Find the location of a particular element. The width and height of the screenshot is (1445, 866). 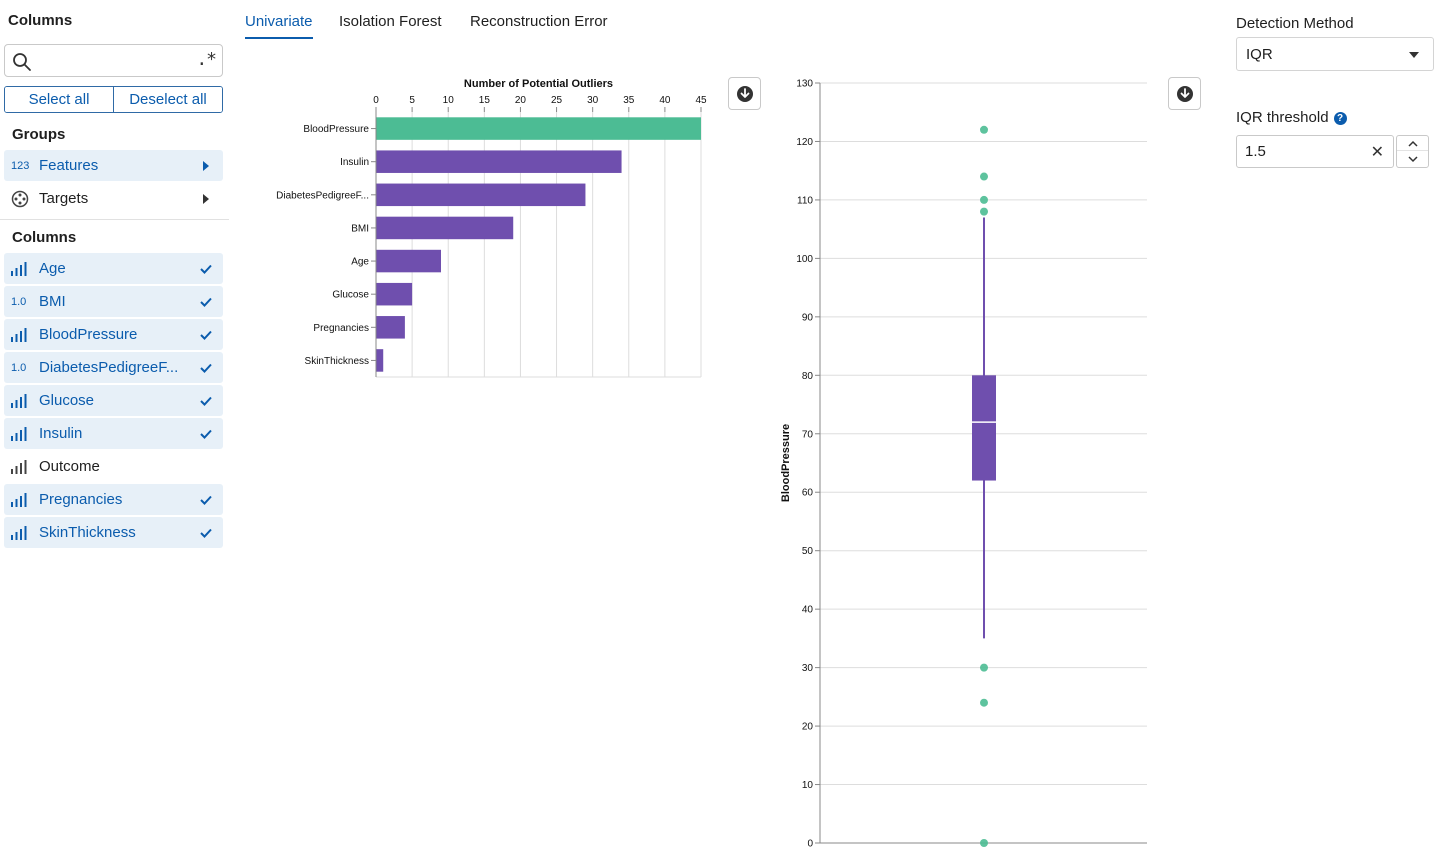

x-tick-label: 5 is located at coordinates (412, 100).